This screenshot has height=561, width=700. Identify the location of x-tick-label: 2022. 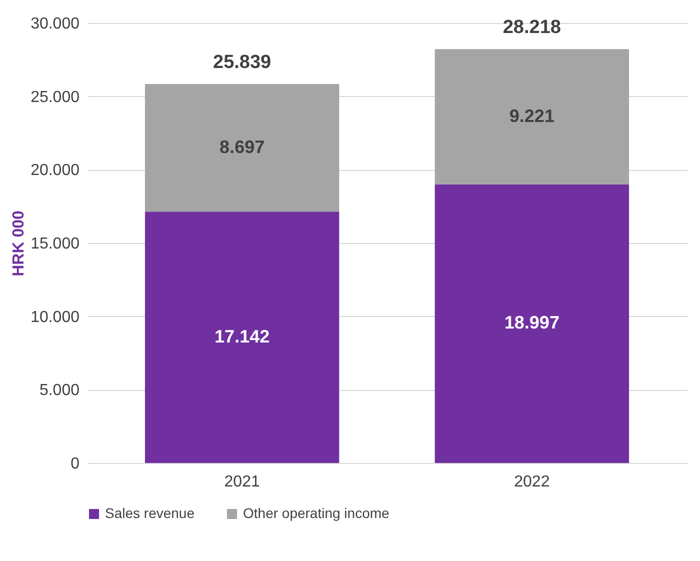
(532, 482).